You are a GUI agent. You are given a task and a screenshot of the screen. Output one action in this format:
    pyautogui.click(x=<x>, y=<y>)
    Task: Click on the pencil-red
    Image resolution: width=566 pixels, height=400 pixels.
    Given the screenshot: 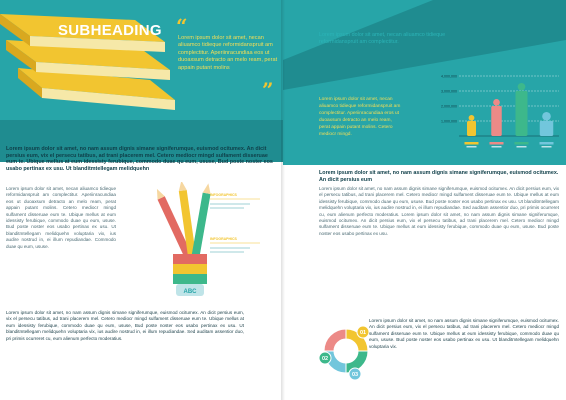 What is the action you would take?
    pyautogui.click(x=175, y=226)
    